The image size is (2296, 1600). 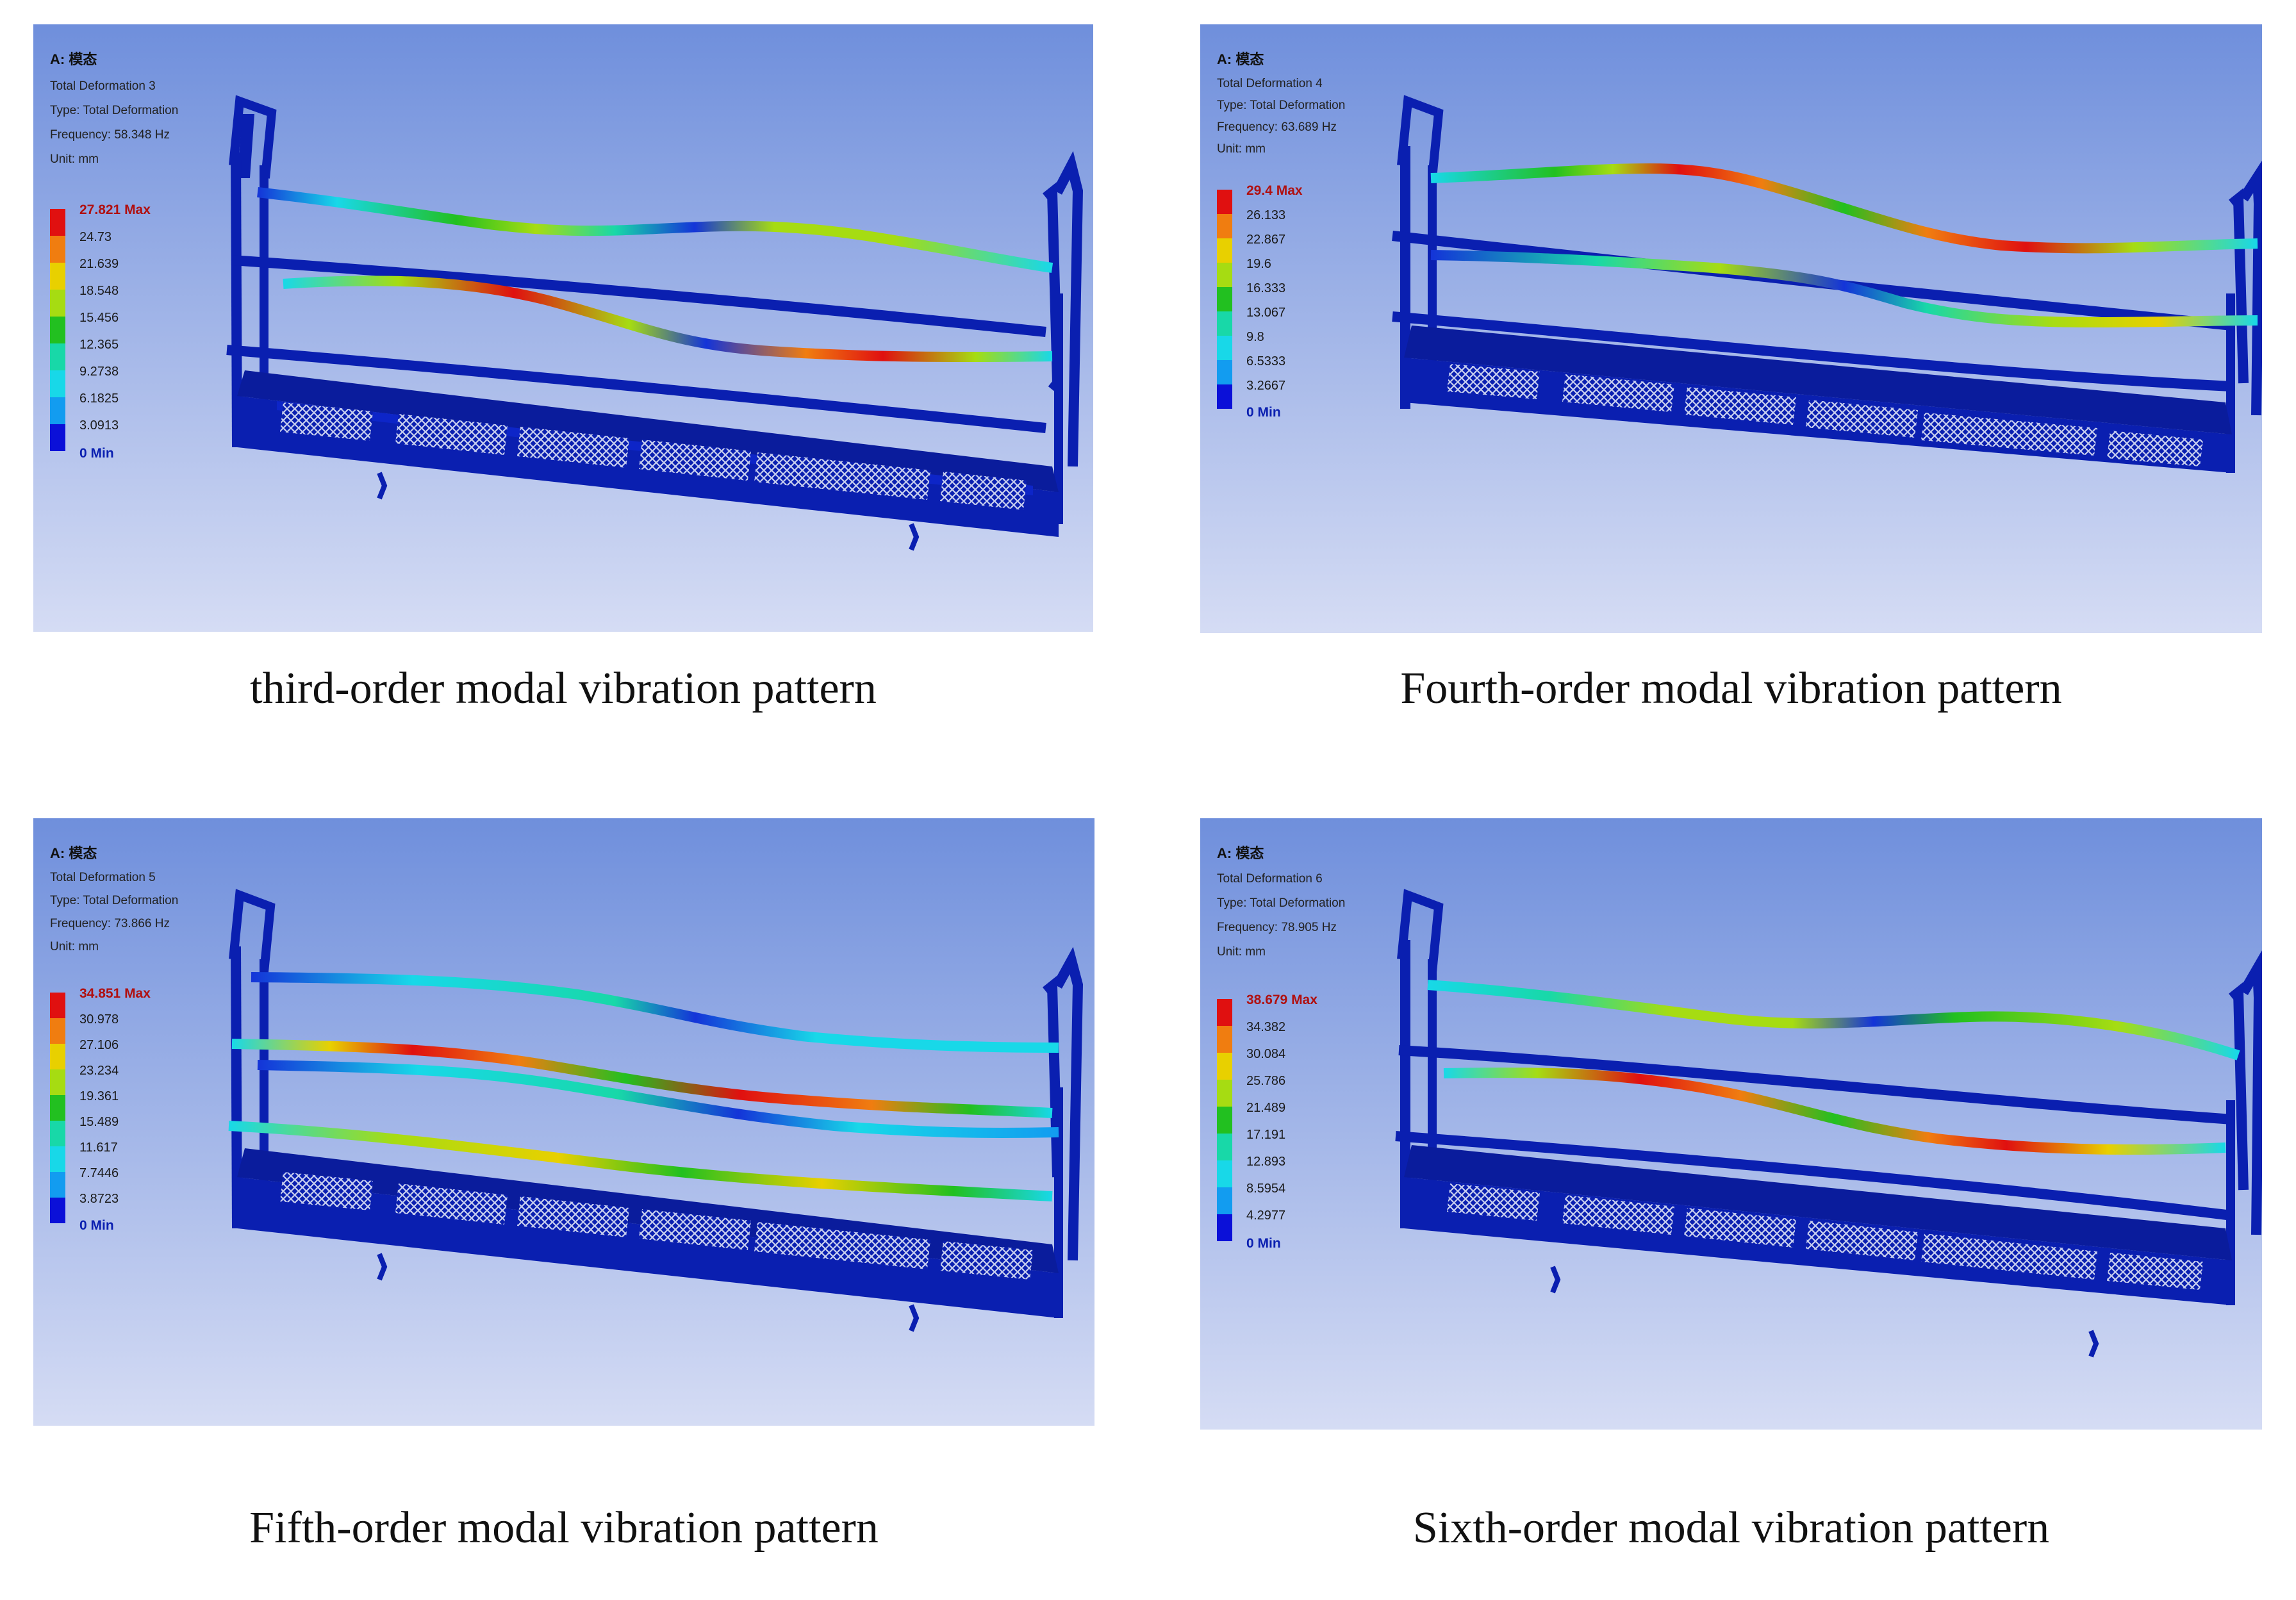 I want to click on svg-text: 16.333, so click(x=1265, y=288).